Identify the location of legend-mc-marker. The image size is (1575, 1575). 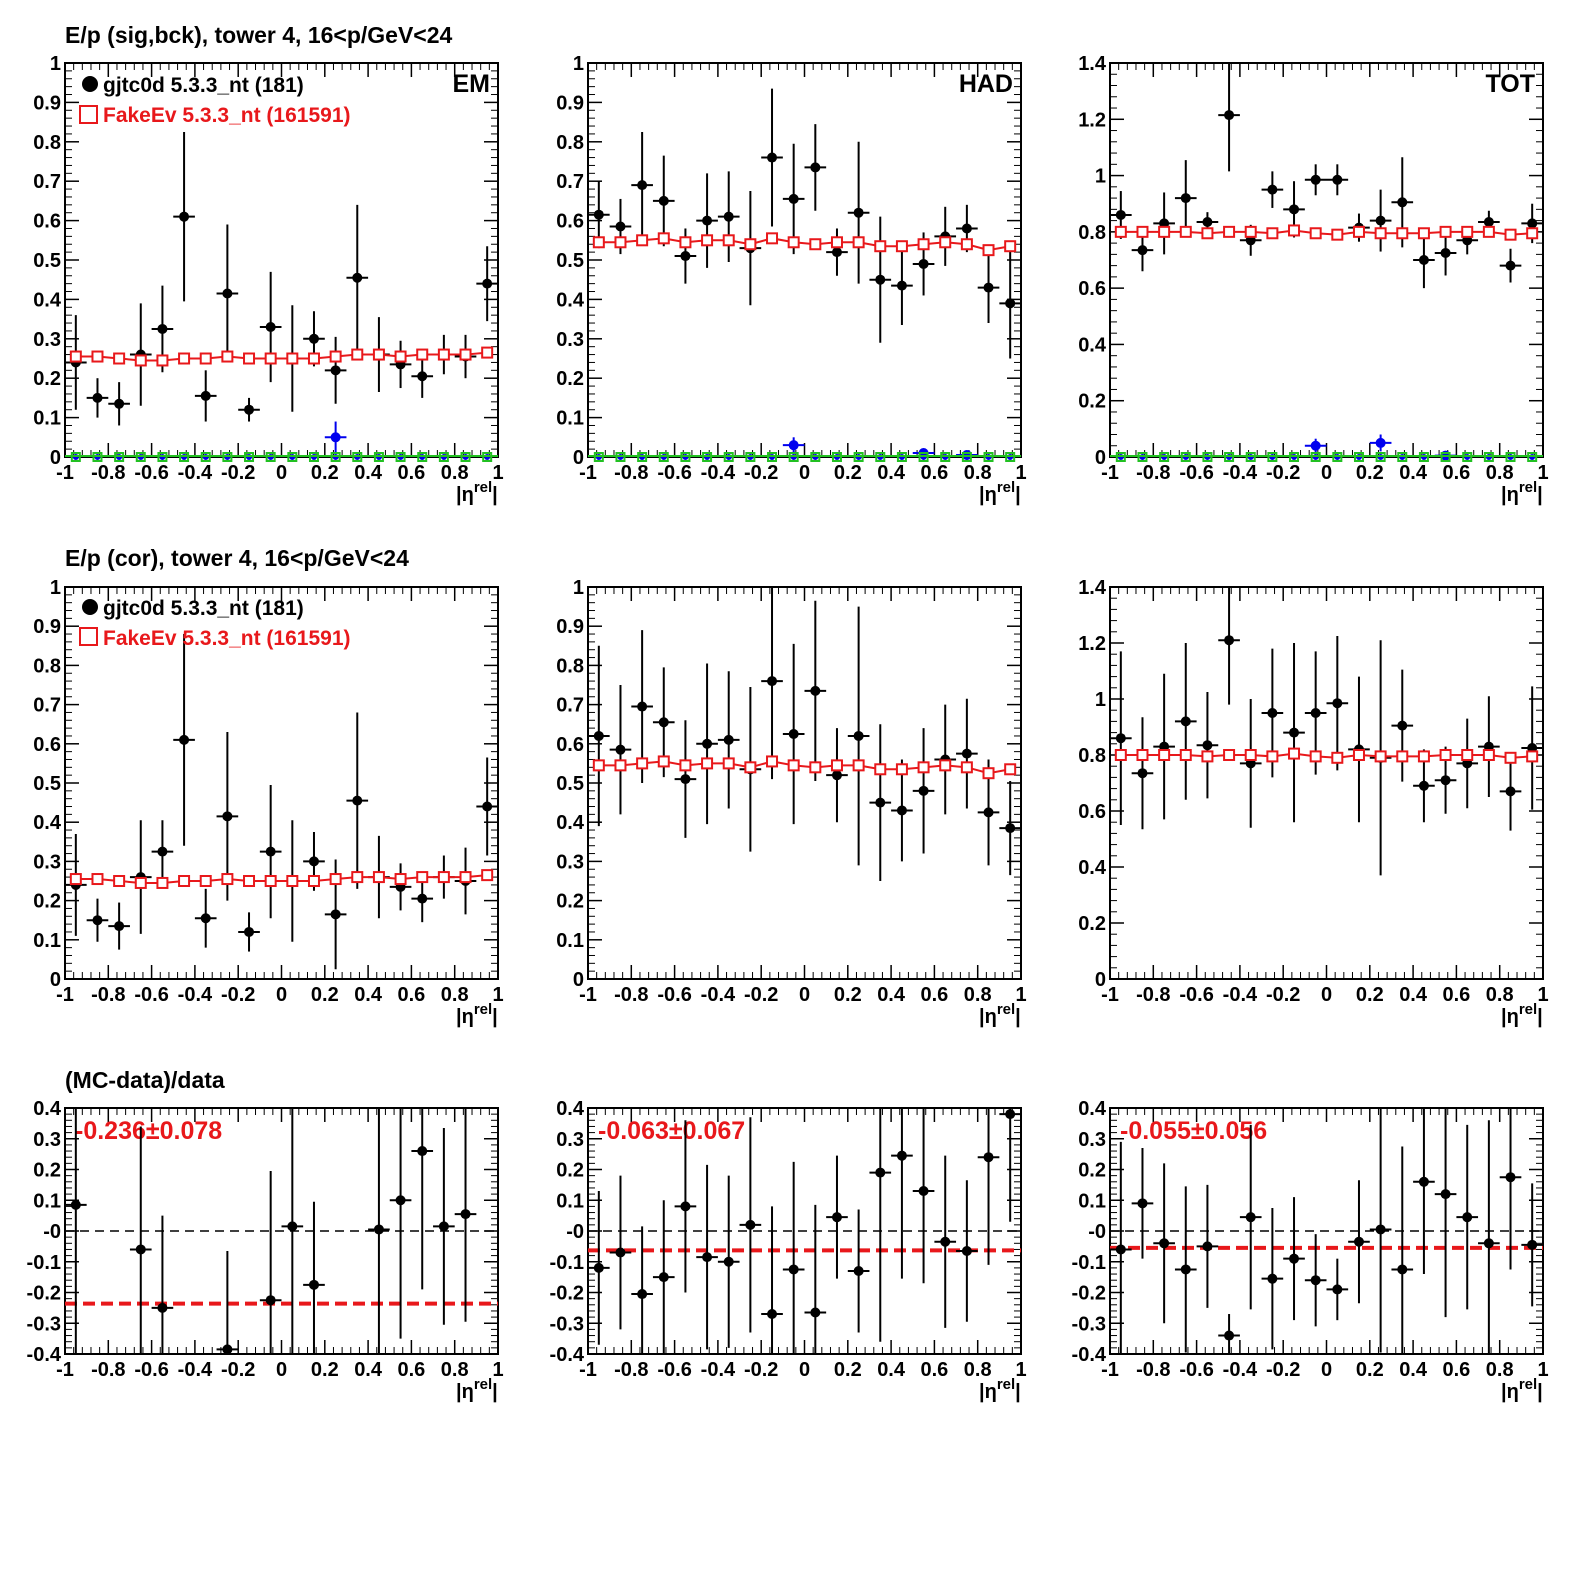
(88, 636).